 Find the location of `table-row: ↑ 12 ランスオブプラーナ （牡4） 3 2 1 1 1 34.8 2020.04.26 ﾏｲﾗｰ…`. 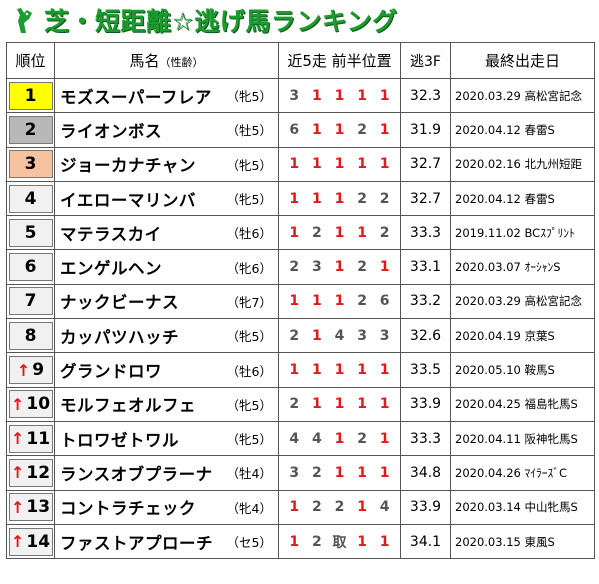

table-row: ↑ 12 ランスオブプラーナ （牡4） 3 2 1 1 1 34.8 2020.04.26 ﾏｲﾗｰ… is located at coordinates (300, 473).